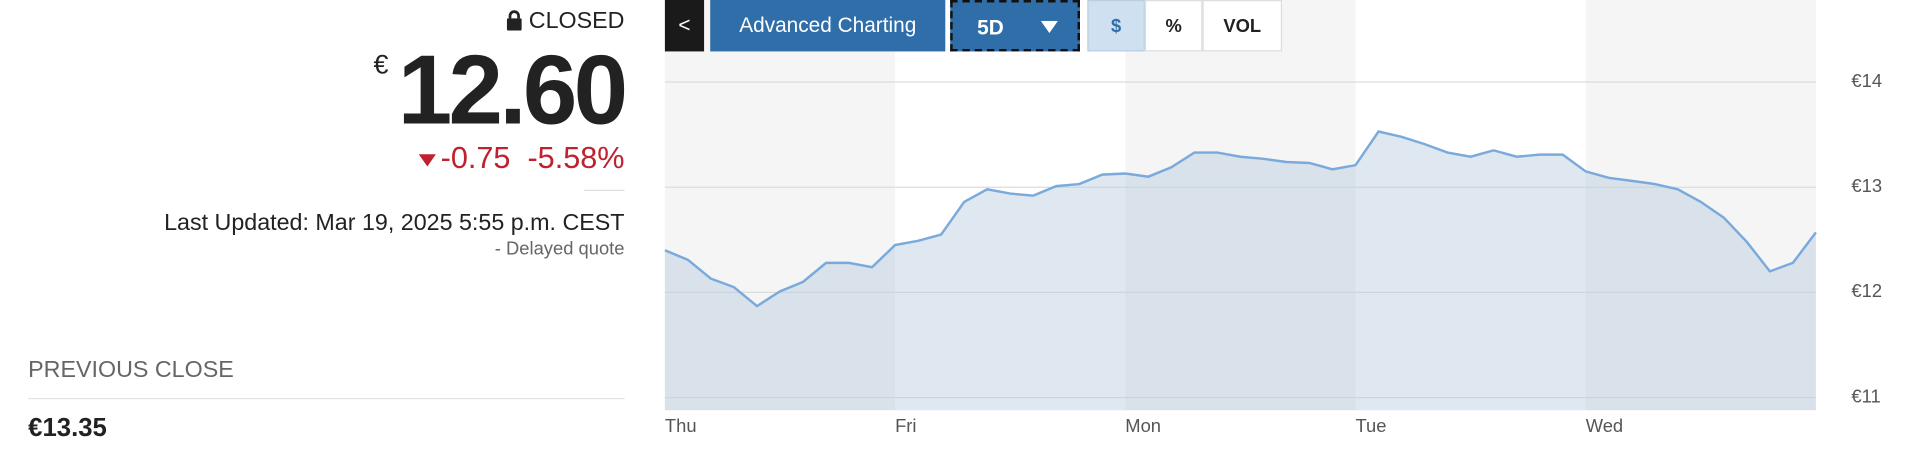 This screenshot has height=462, width=1920. What do you see at coordinates (1143, 425) in the screenshot?
I see `x-tick-label: Mon` at bounding box center [1143, 425].